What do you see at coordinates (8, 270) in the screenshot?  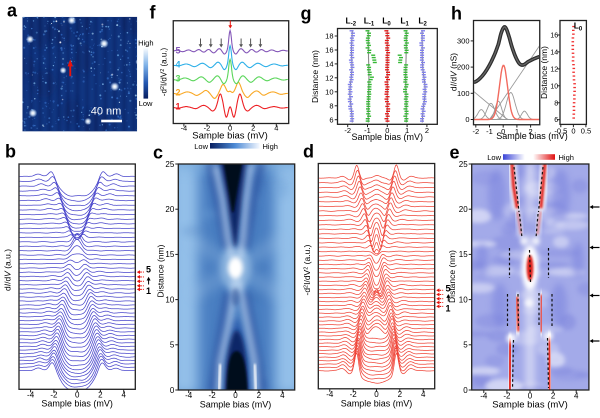 I see `svg-text: dI/dV (a.u.)` at bounding box center [8, 270].